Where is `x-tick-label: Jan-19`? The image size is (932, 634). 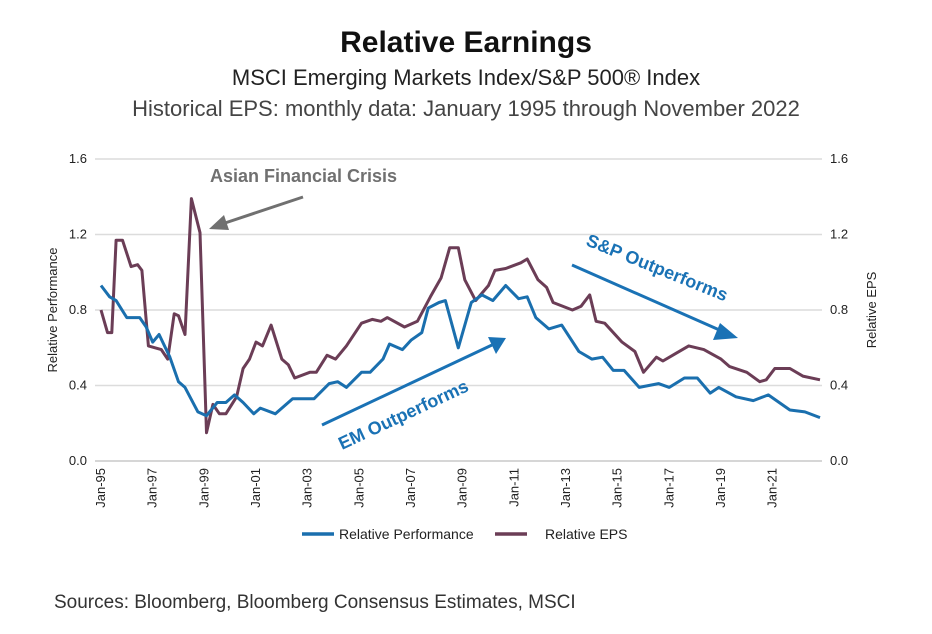 x-tick-label: Jan-19 is located at coordinates (720, 488).